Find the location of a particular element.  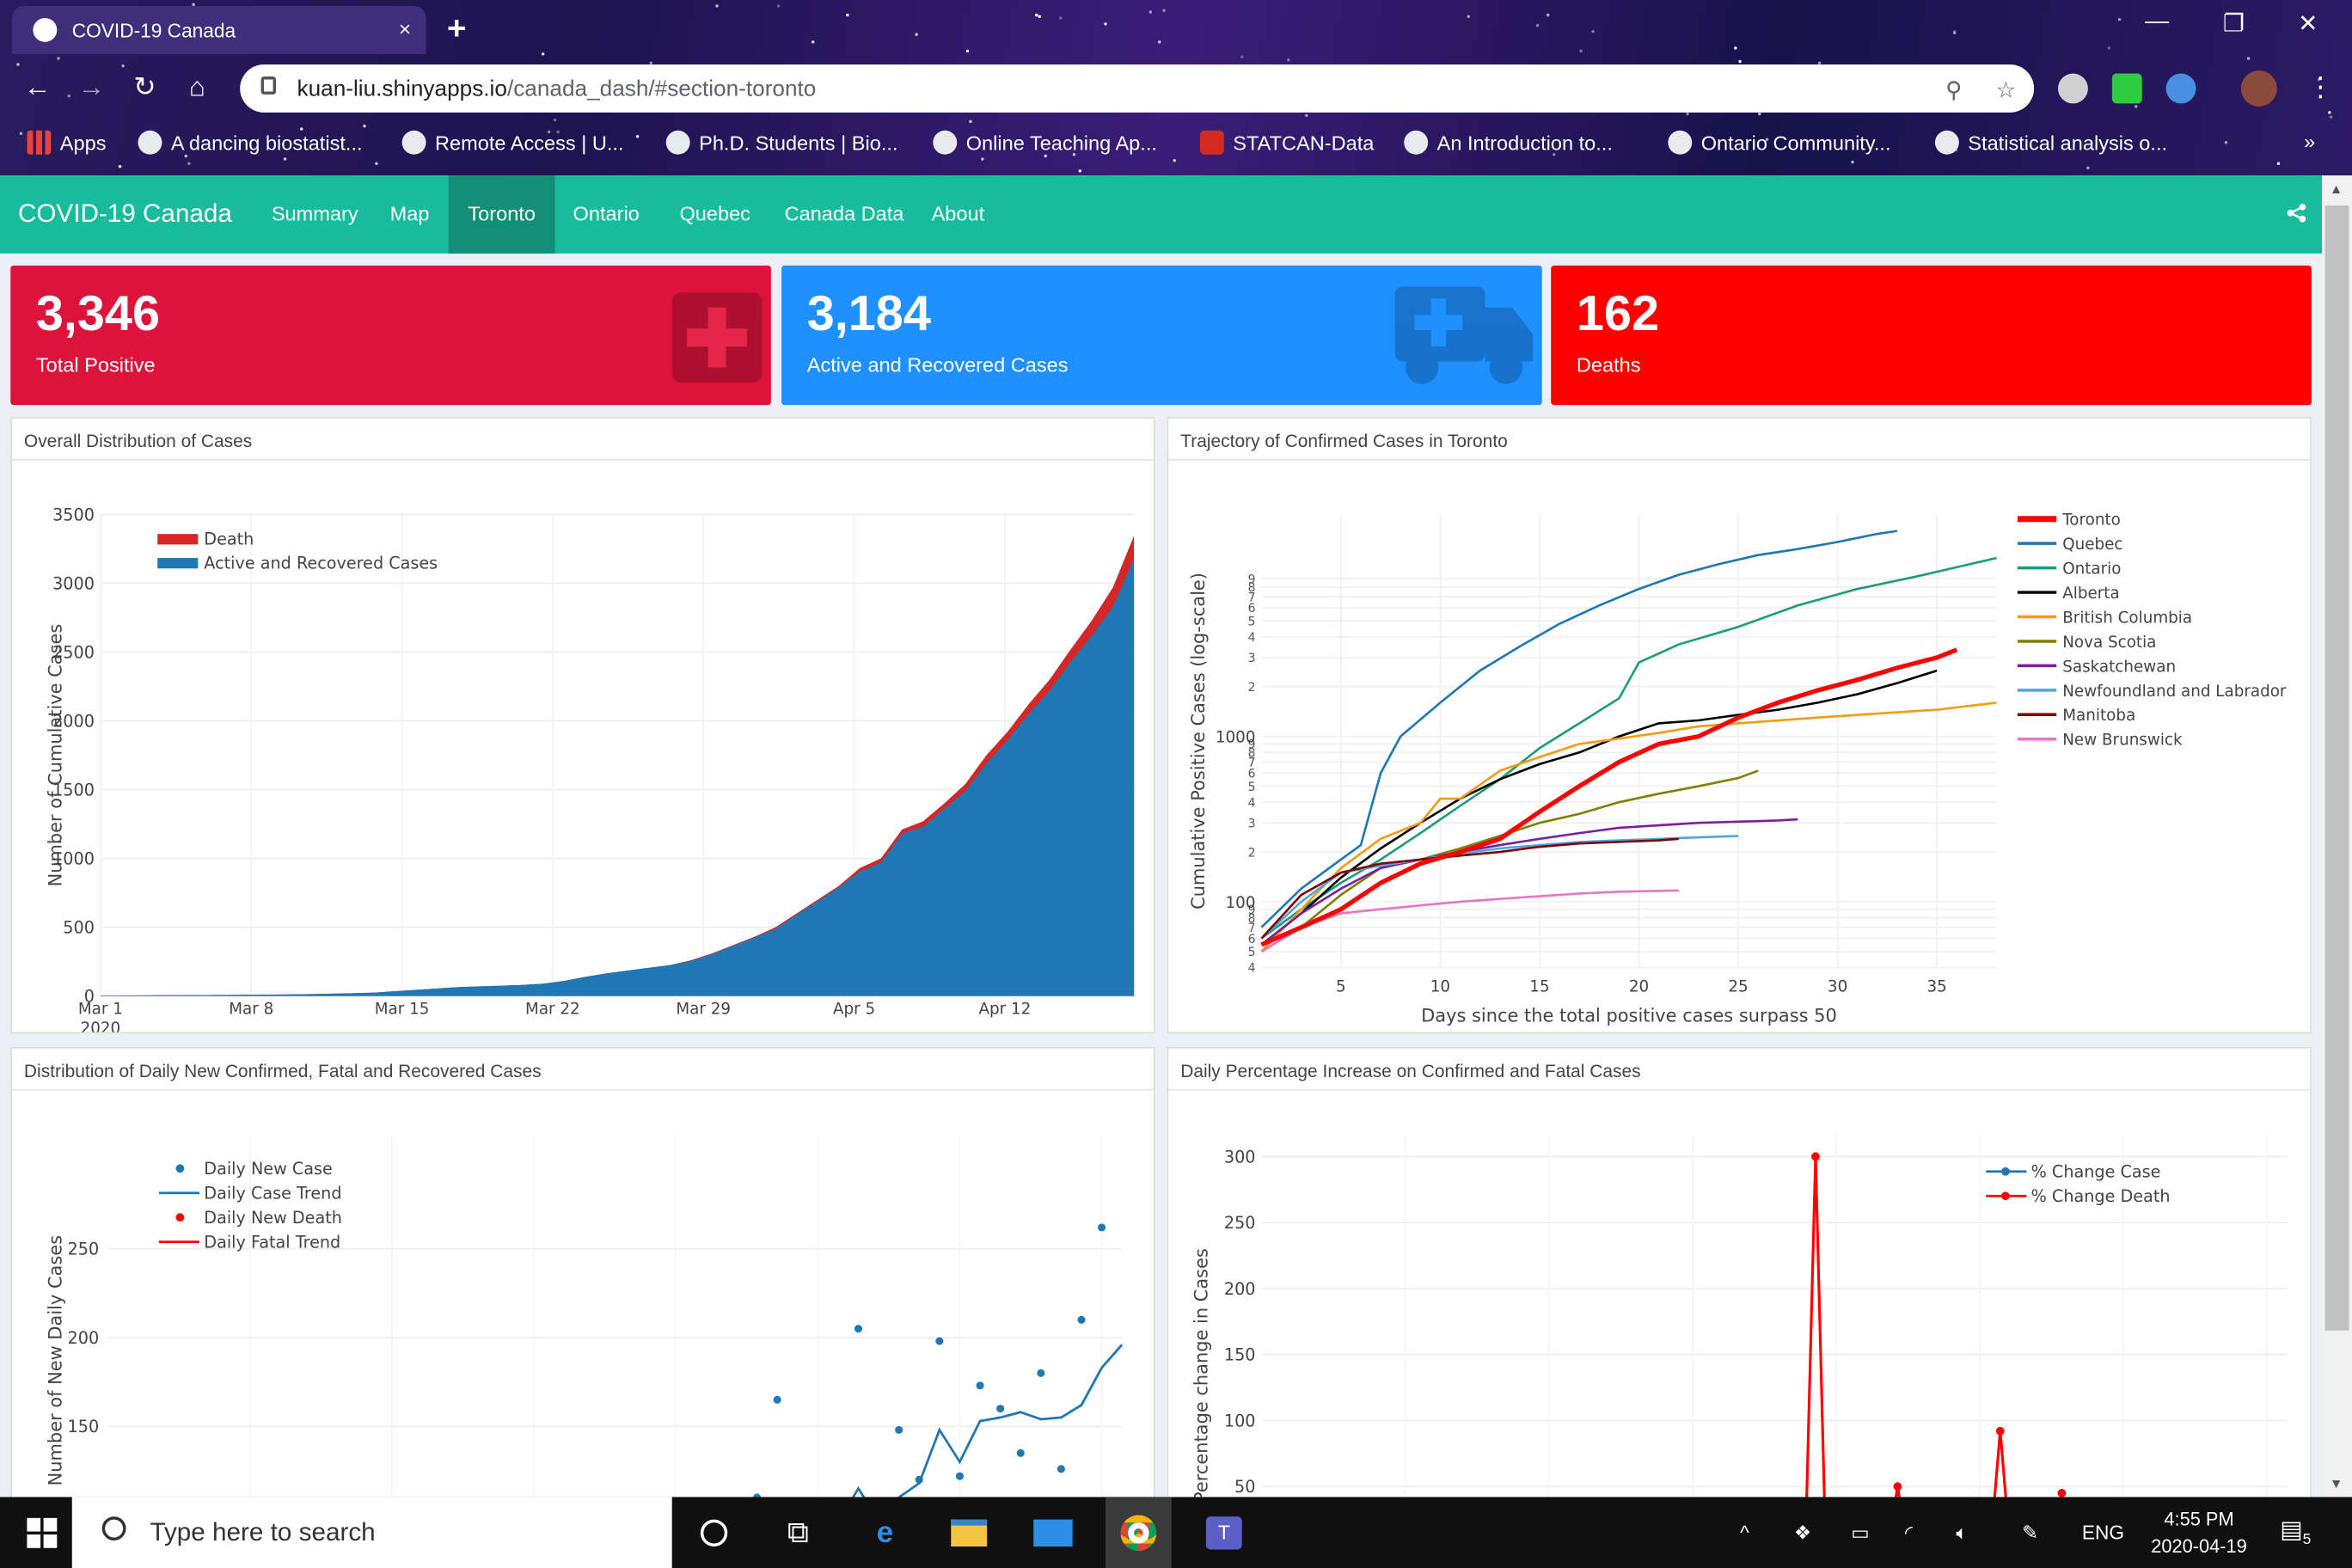

scroll-up-icon: ▲ is located at coordinates (2336, 189).